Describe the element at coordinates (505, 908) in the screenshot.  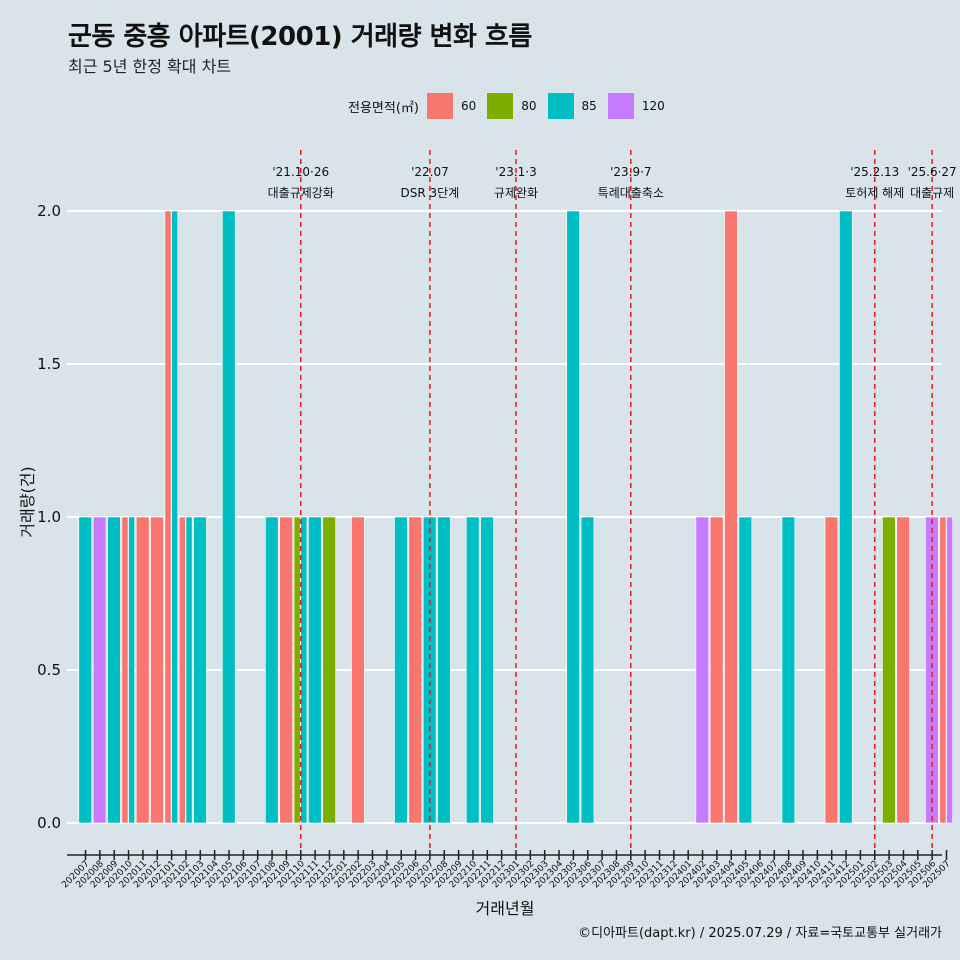
I see `x-axis-title: 거래년월` at that location.